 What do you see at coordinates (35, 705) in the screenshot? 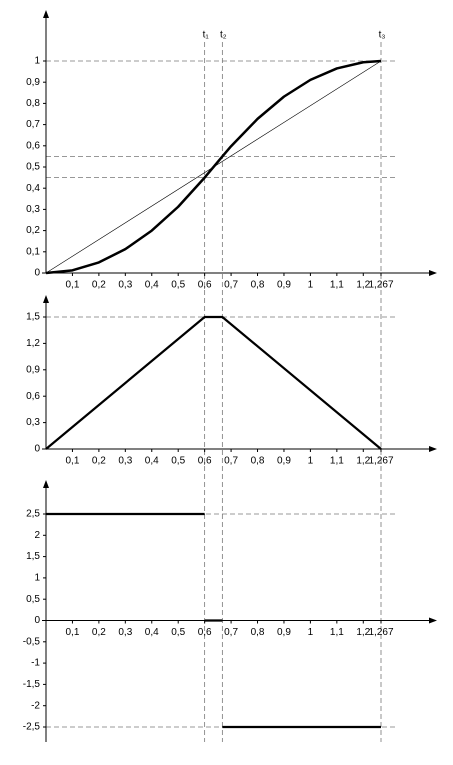
I see `y-tick-label: -2` at bounding box center [35, 705].